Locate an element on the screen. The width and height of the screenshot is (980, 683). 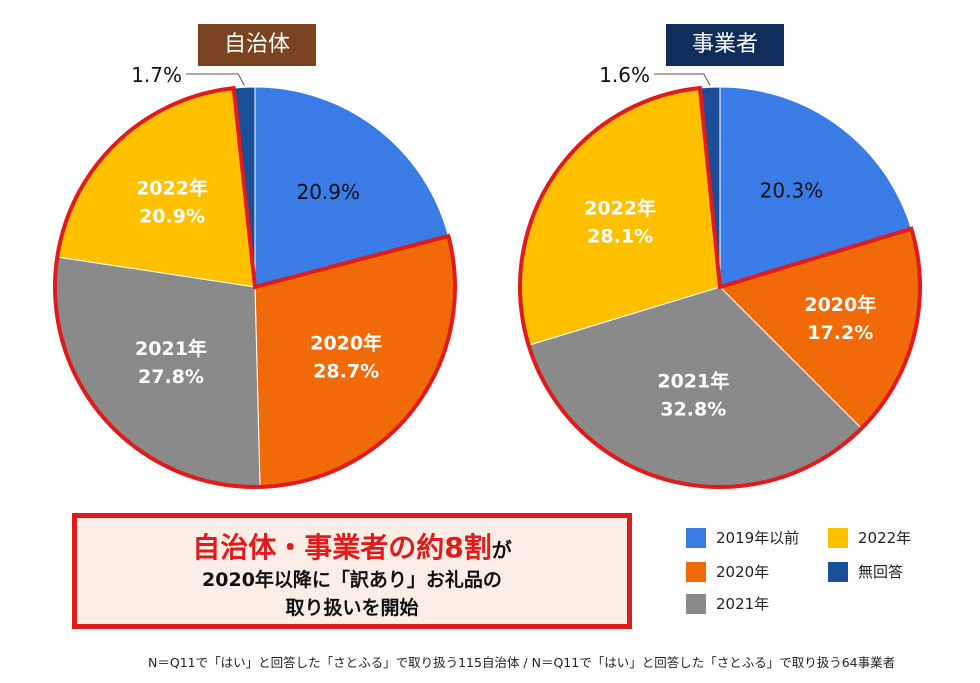
year-label-business-2021: 2021年 is located at coordinates (693, 381).